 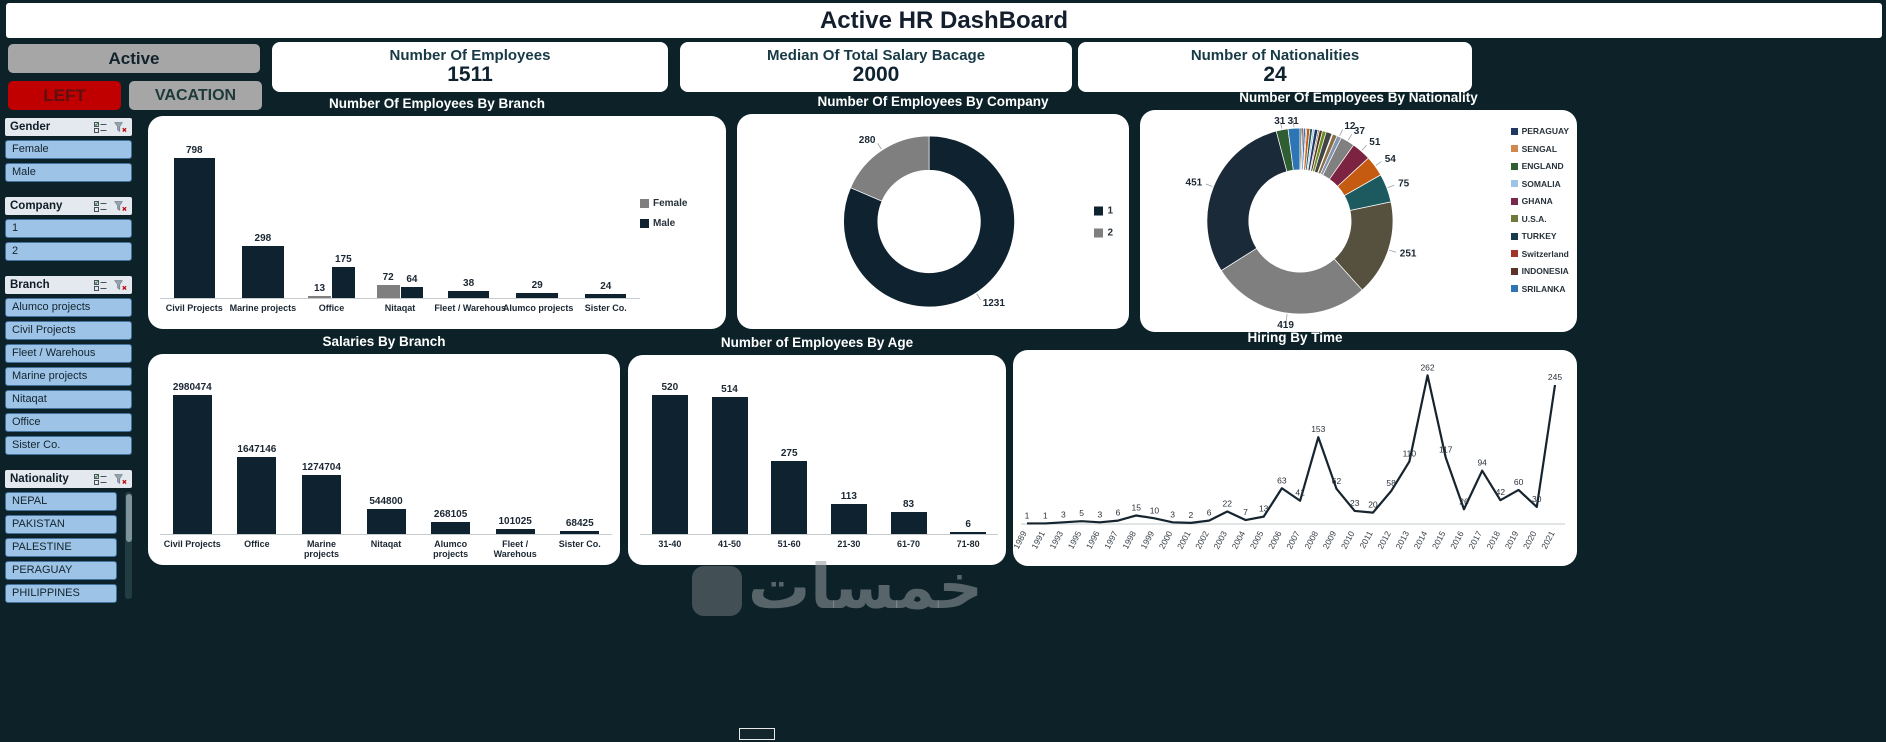 I want to click on value-label: 1274704, so click(x=321, y=467).